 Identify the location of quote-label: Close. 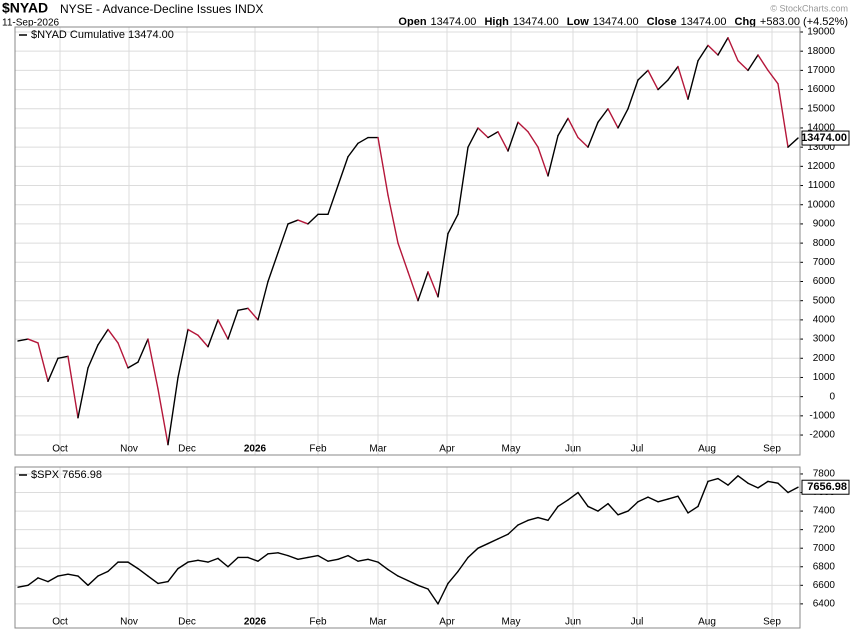
(662, 22).